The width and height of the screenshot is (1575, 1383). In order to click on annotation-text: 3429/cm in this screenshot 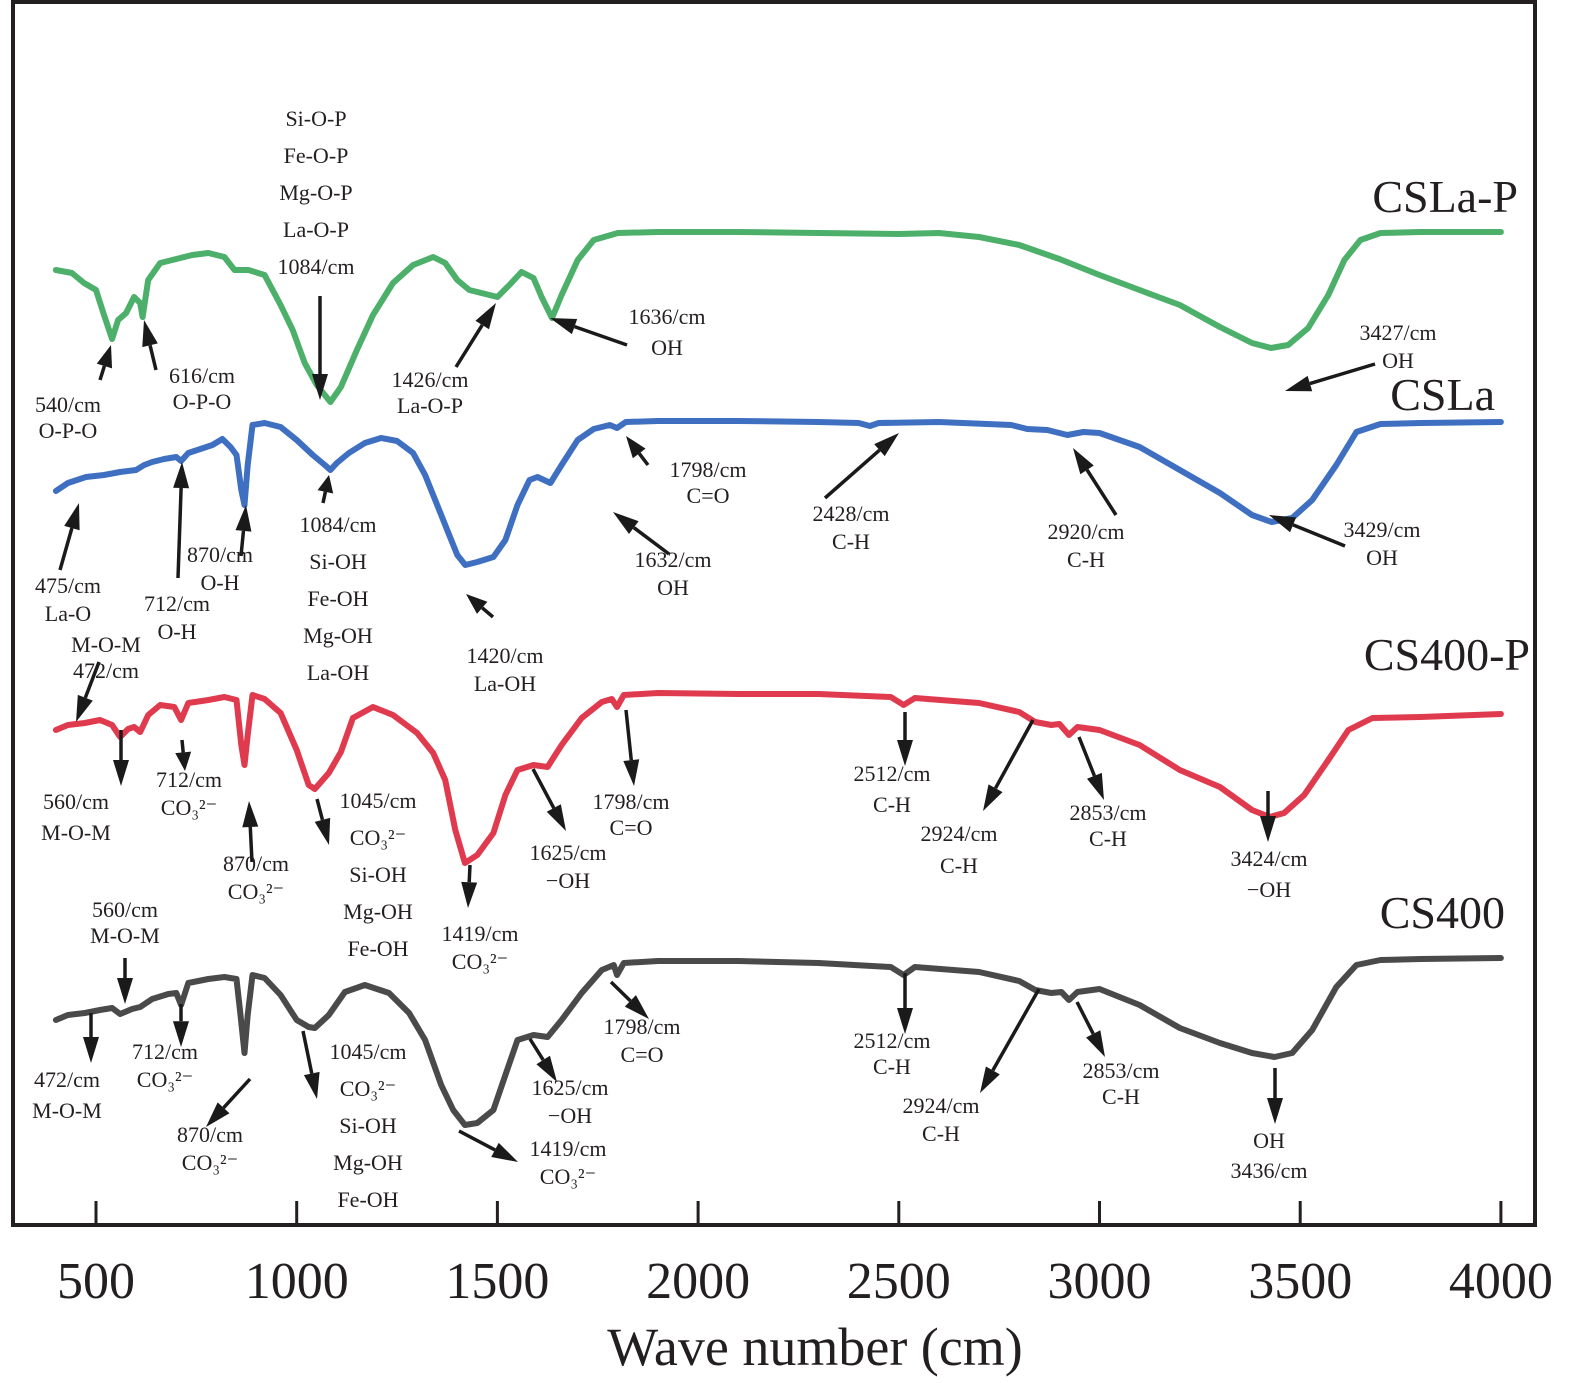, I will do `click(1382, 529)`.